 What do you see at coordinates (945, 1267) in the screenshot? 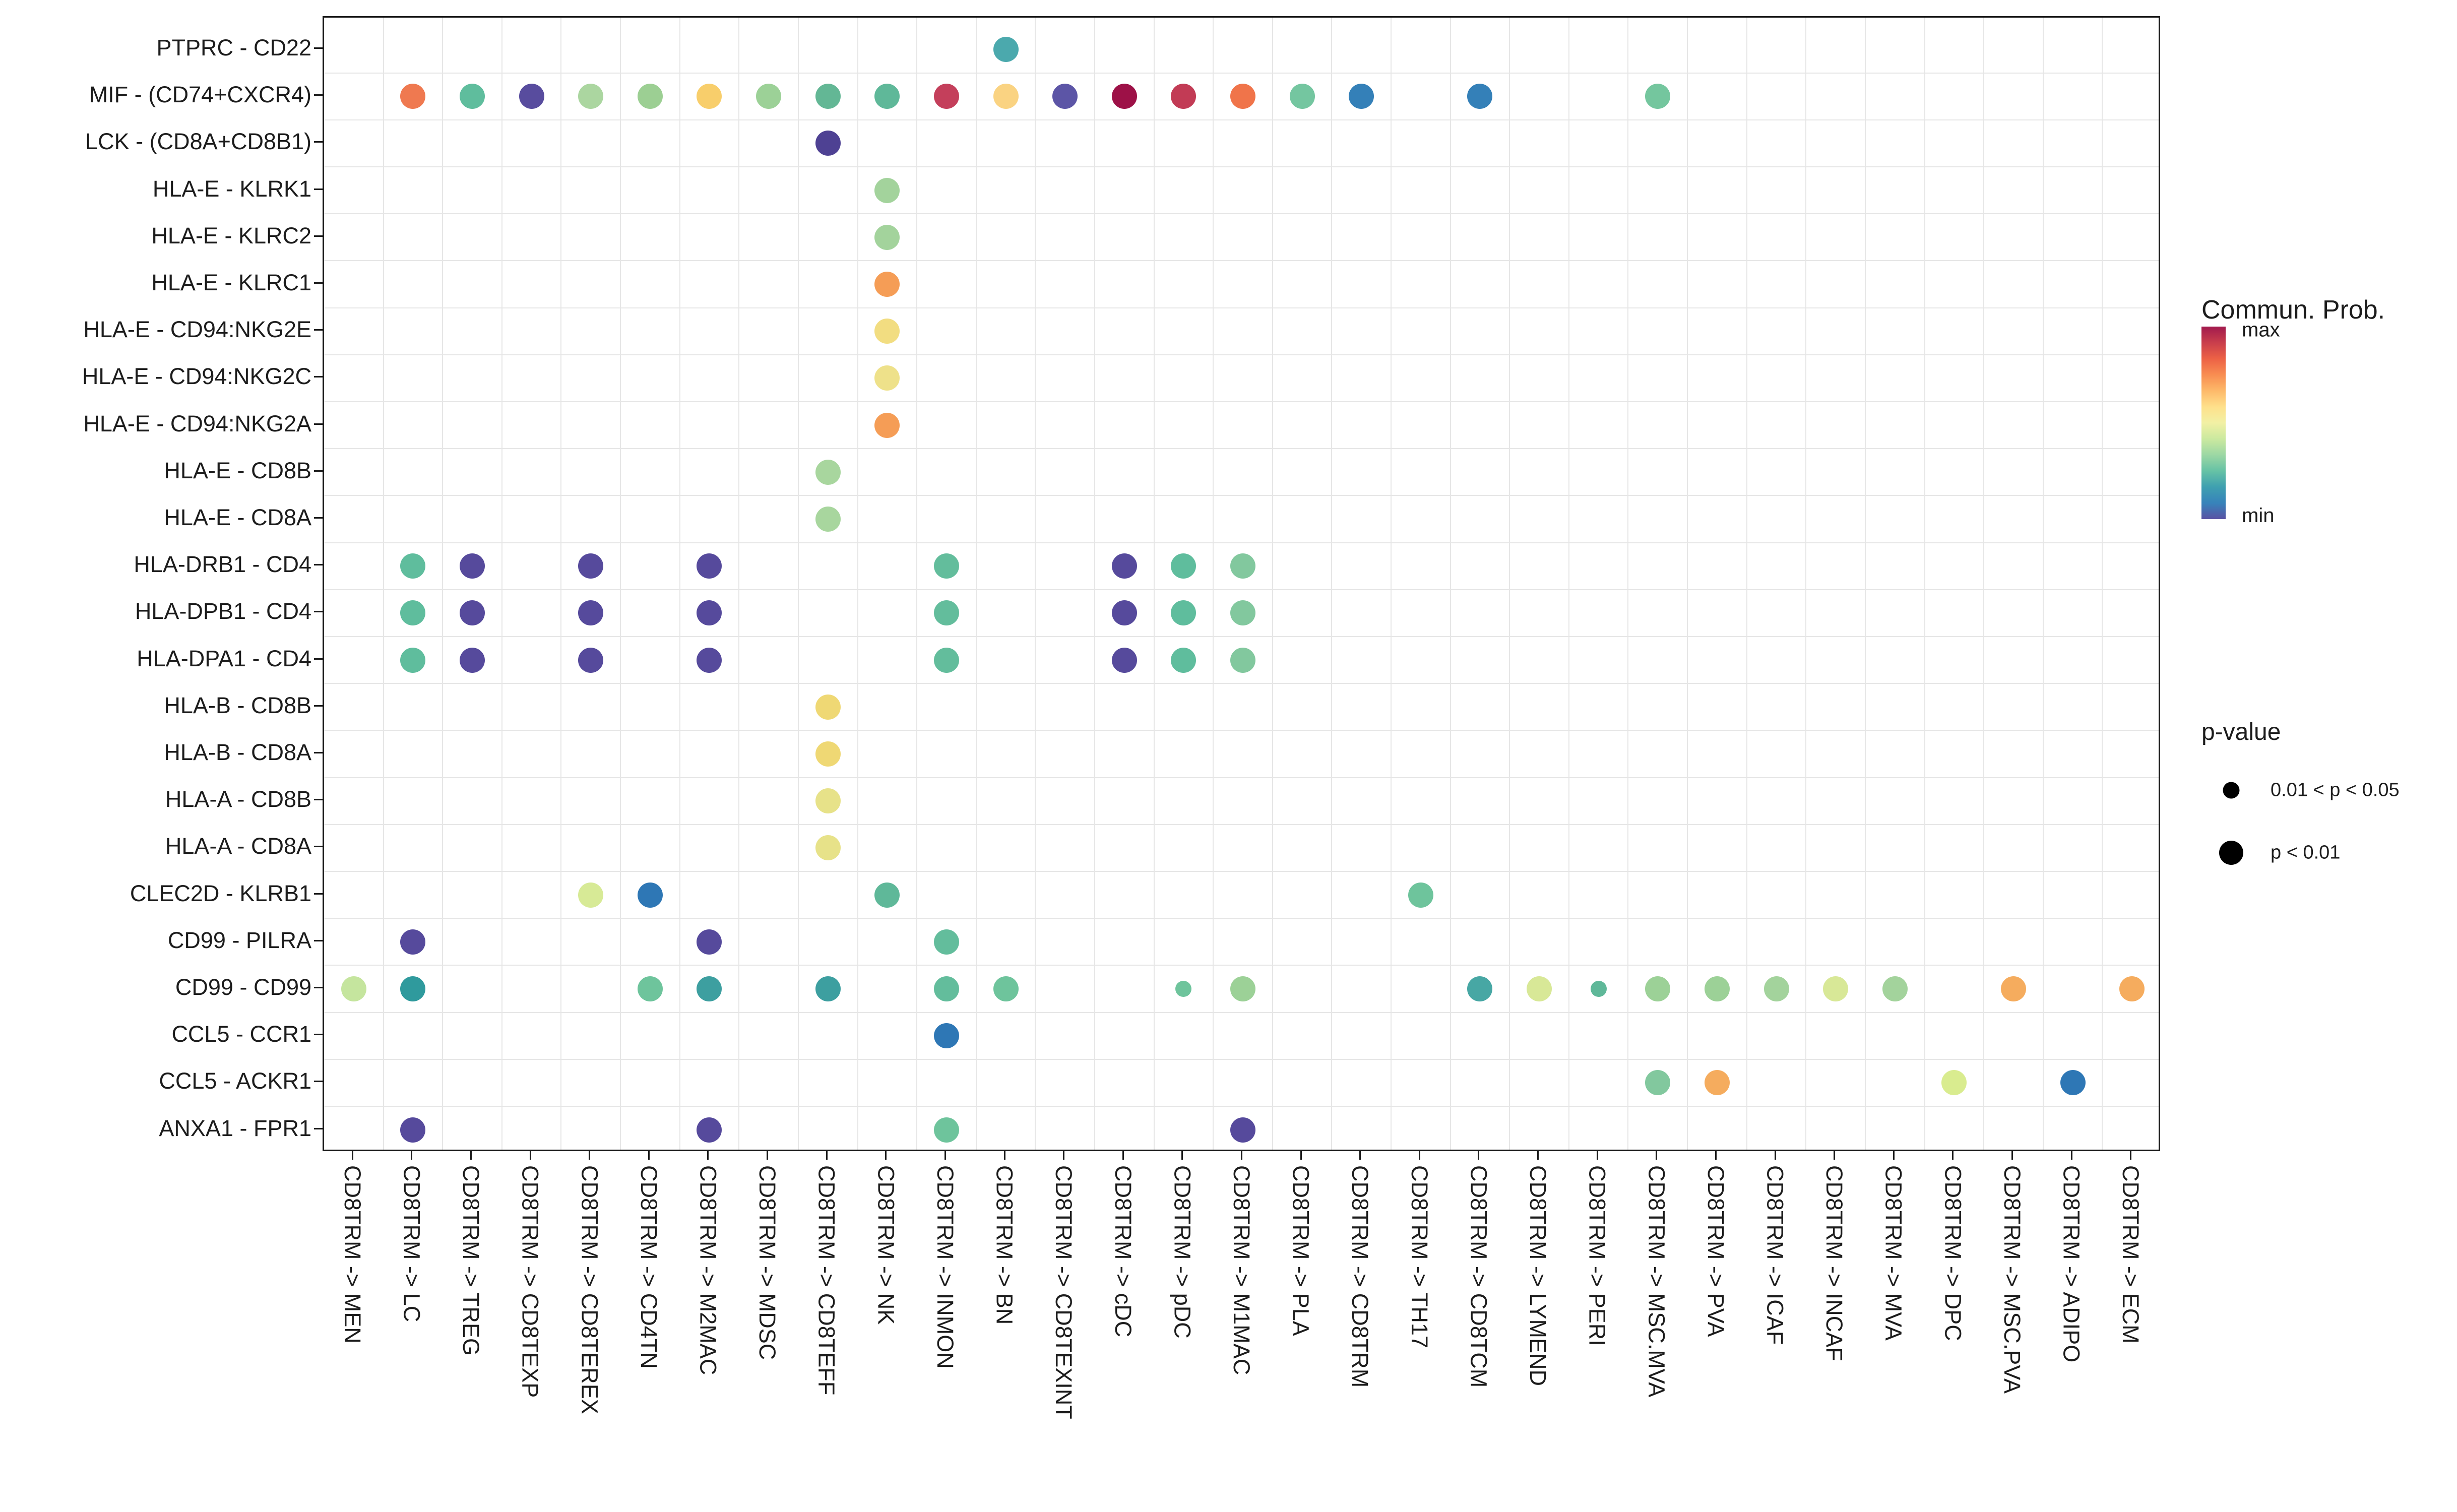
I see `x-axis-label: CD8TRM -> INMON` at bounding box center [945, 1267].